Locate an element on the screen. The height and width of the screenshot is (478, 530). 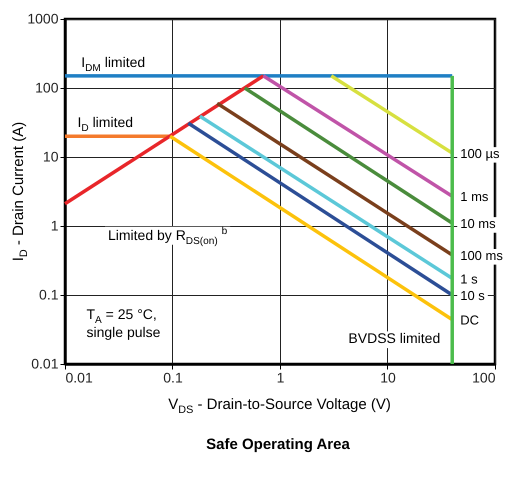
x-tick-label: 10 is located at coordinates (388, 378).